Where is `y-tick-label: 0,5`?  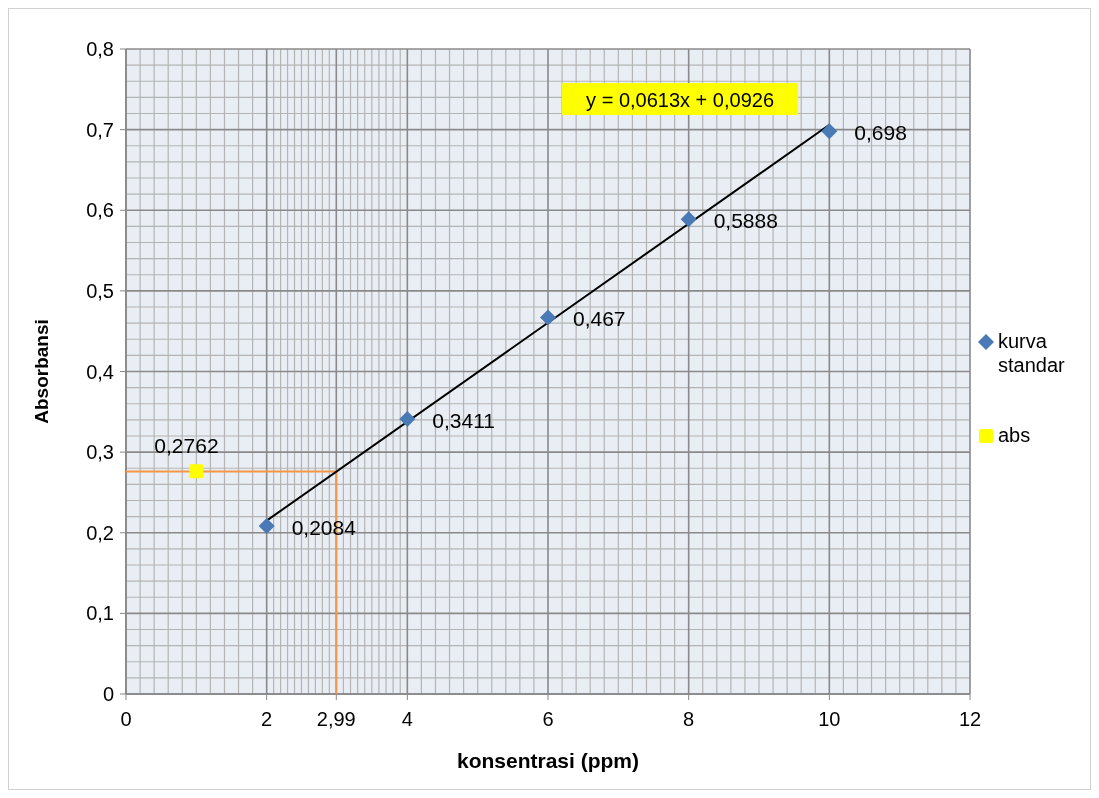
y-tick-label: 0,5 is located at coordinates (100, 290).